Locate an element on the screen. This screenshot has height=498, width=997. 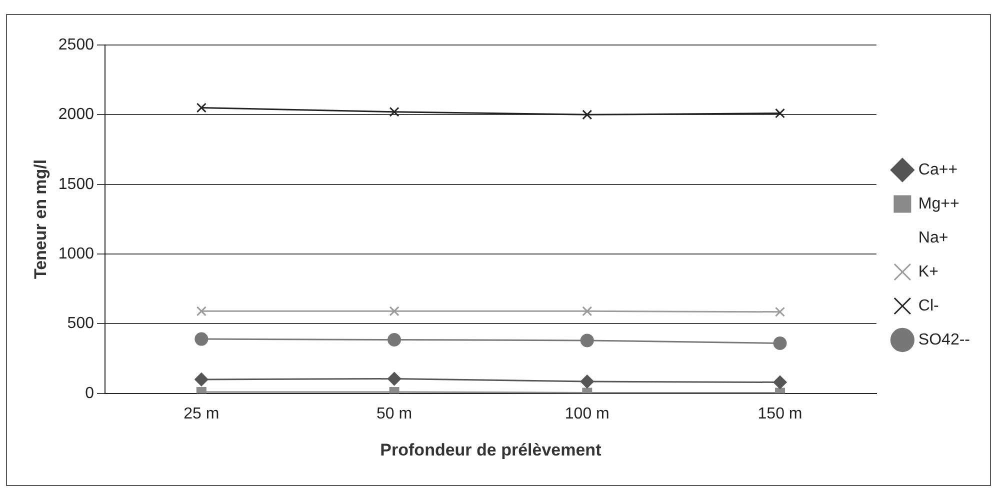
y-tick-label: 0 is located at coordinates (89, 393).